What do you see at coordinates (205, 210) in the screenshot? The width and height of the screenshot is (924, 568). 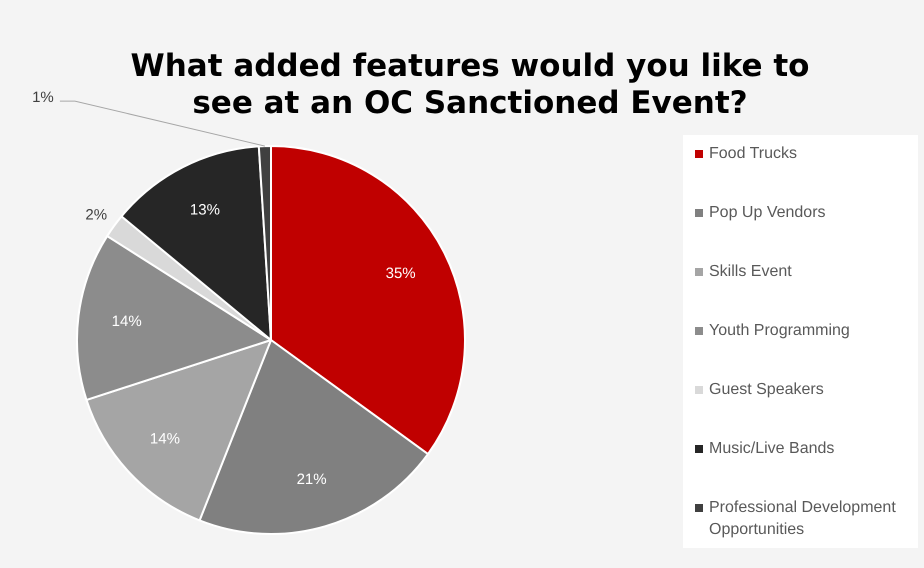 I see `data-label: 13%` at bounding box center [205, 210].